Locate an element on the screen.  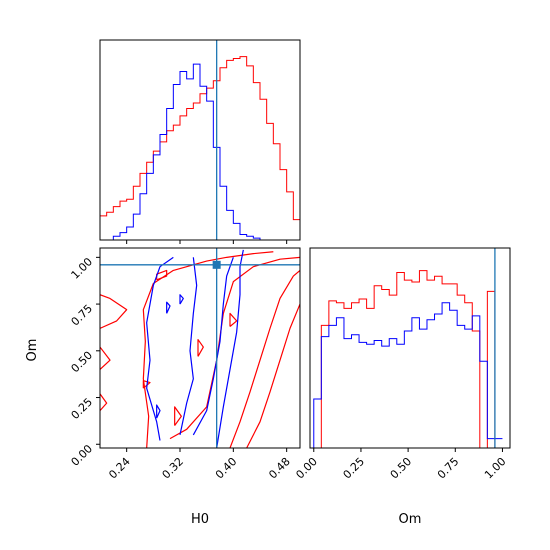
h0-hist-frame is located at coordinates (200, 140).